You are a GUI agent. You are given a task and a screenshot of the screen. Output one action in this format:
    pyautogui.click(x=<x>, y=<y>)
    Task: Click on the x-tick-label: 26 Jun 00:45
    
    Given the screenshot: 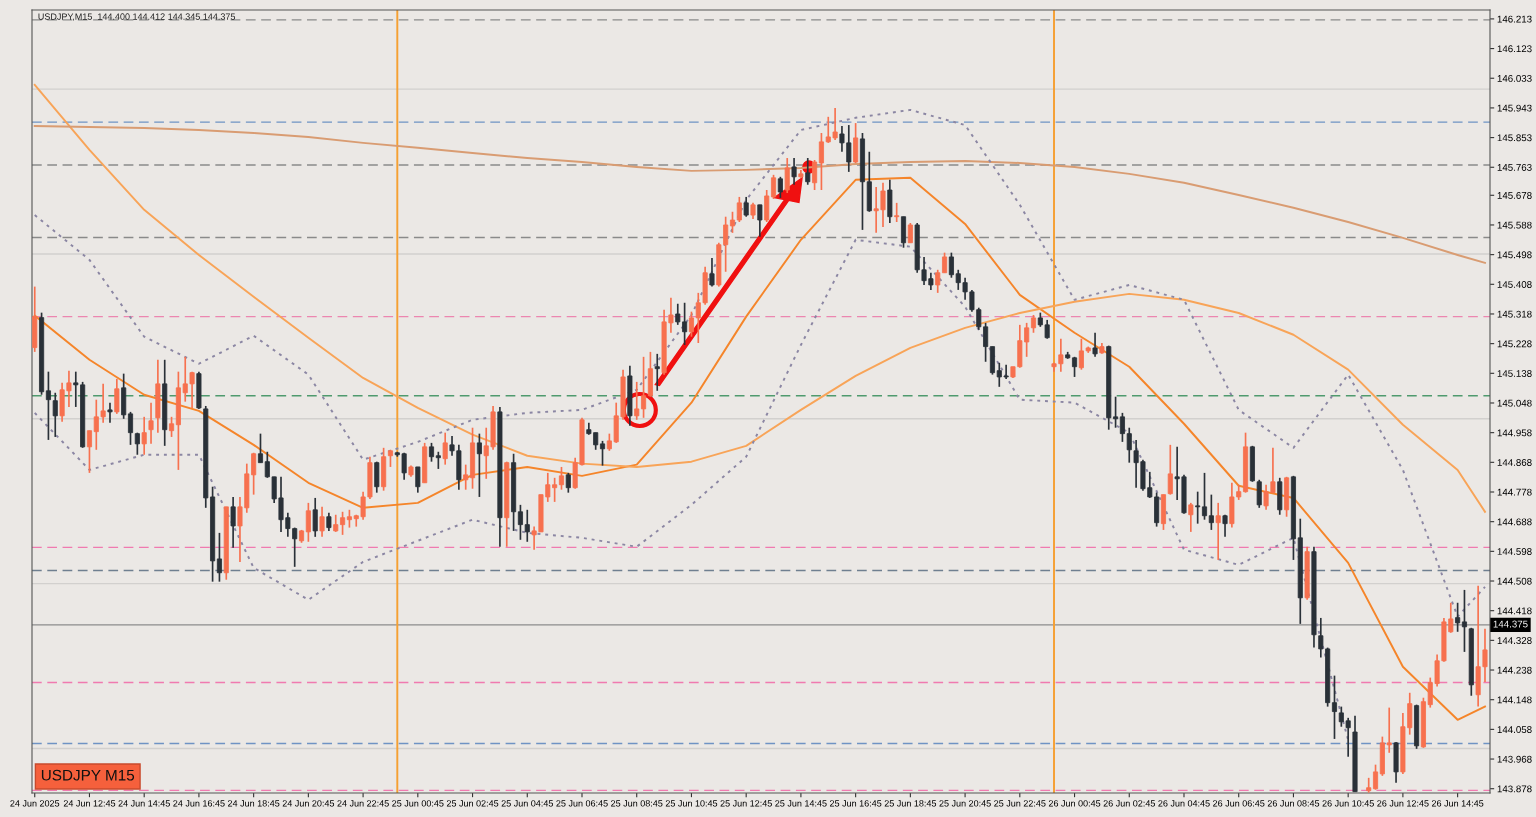 What is the action you would take?
    pyautogui.click(x=1074, y=803)
    